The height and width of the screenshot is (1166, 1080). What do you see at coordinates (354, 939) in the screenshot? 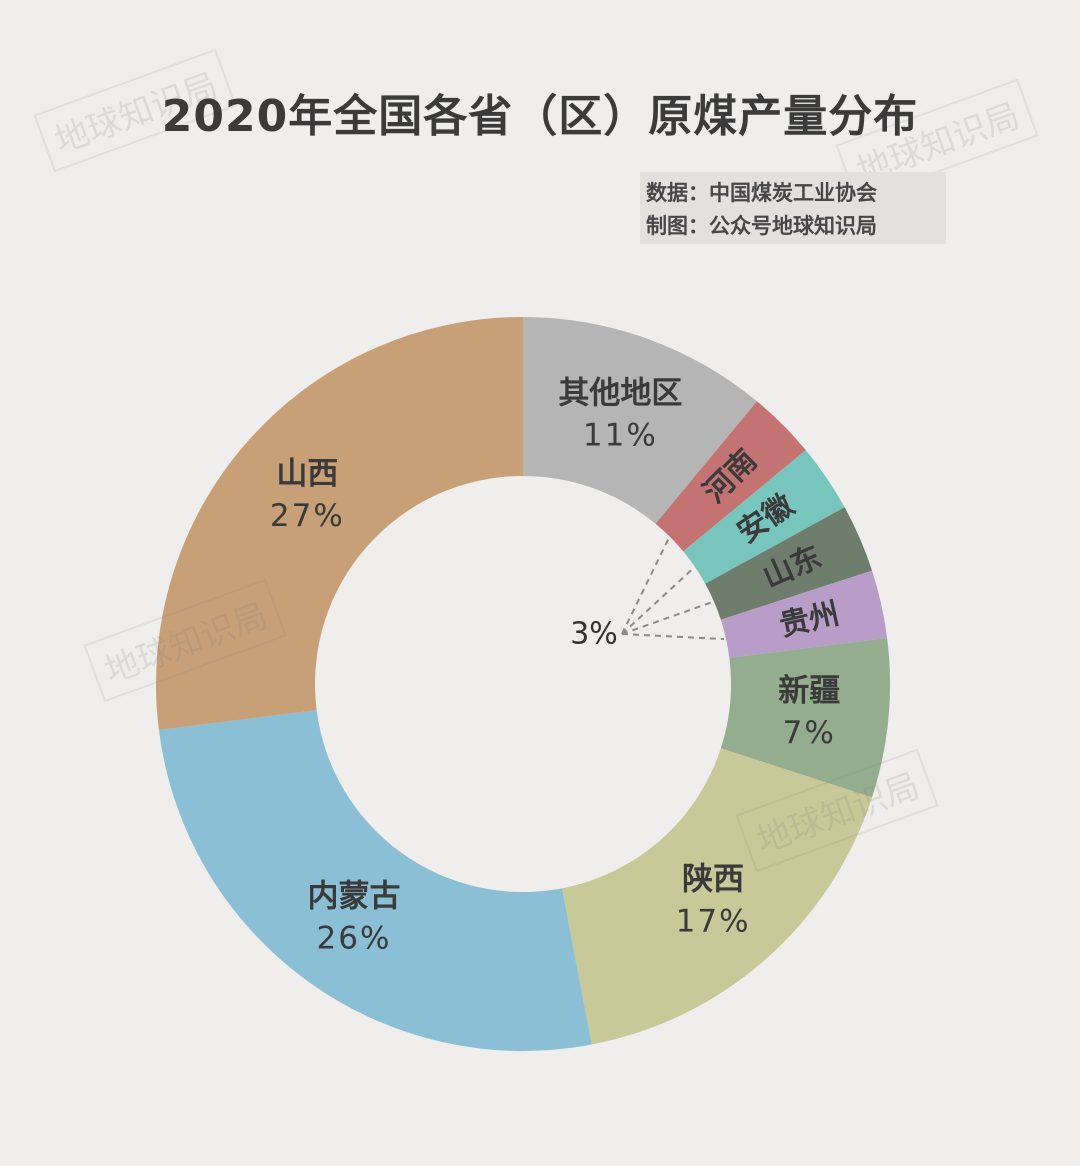
I see `slice-value-7: 26%` at bounding box center [354, 939].